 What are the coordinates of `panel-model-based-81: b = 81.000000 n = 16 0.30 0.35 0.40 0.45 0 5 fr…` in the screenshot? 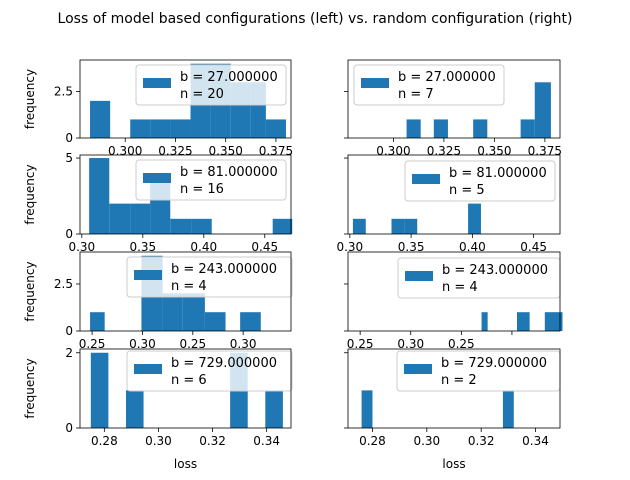 It's located at (158, 202).